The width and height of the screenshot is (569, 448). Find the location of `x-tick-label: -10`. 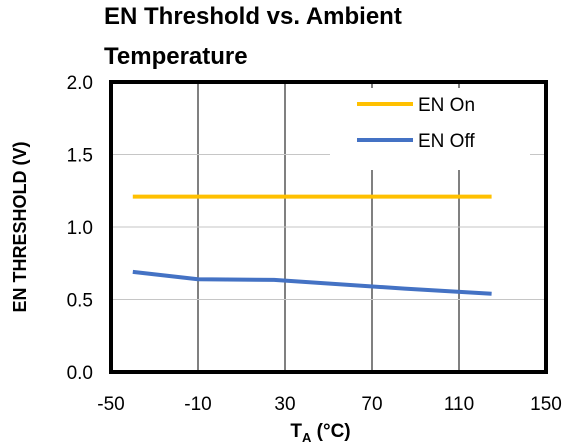

x-tick-label: -10 is located at coordinates (197, 404).